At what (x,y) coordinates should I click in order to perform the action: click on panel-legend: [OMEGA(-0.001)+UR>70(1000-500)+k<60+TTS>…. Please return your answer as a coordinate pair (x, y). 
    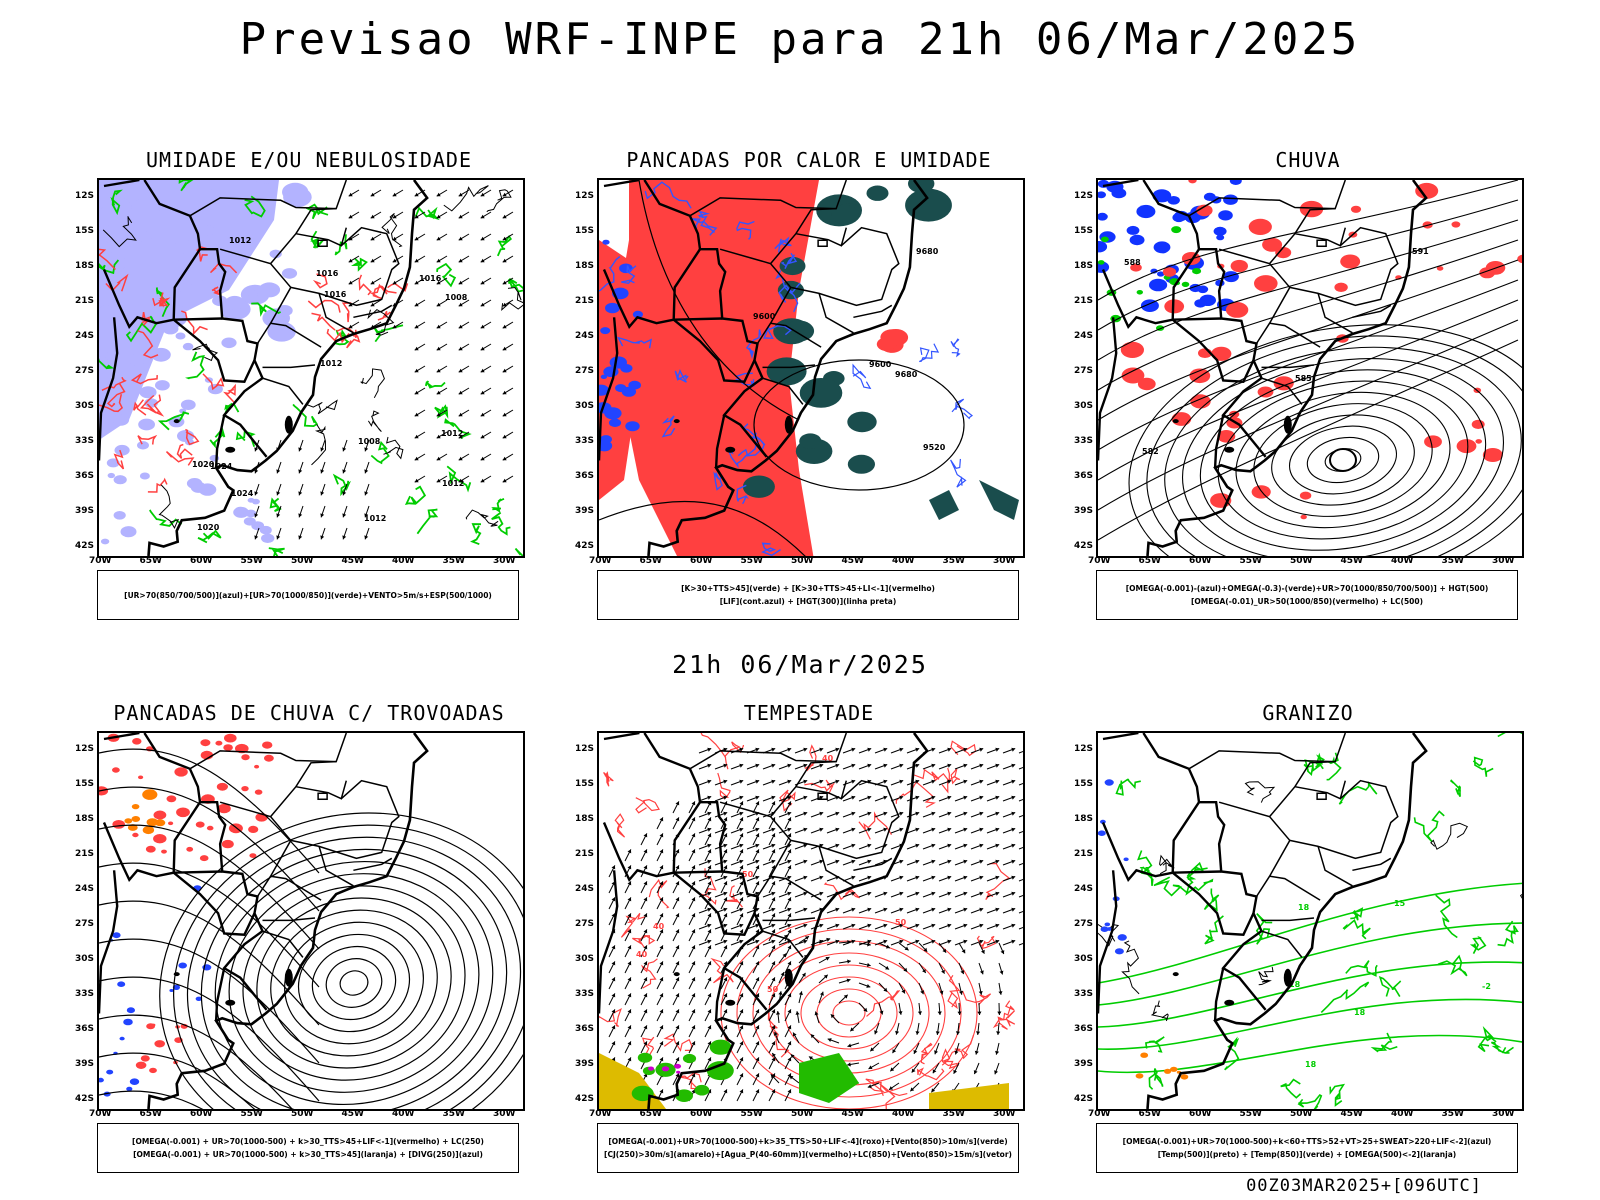
    Looking at the image, I should click on (1307, 1148).